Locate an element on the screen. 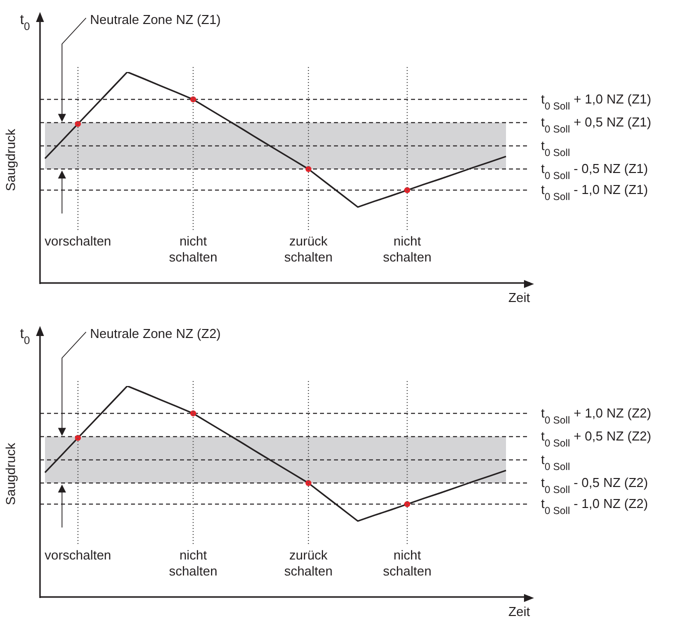 The width and height of the screenshot is (681, 622). ref-line-label: t$_{0 Soll}$ + 0,5 NZ (Z2) is located at coordinates (596, 439).